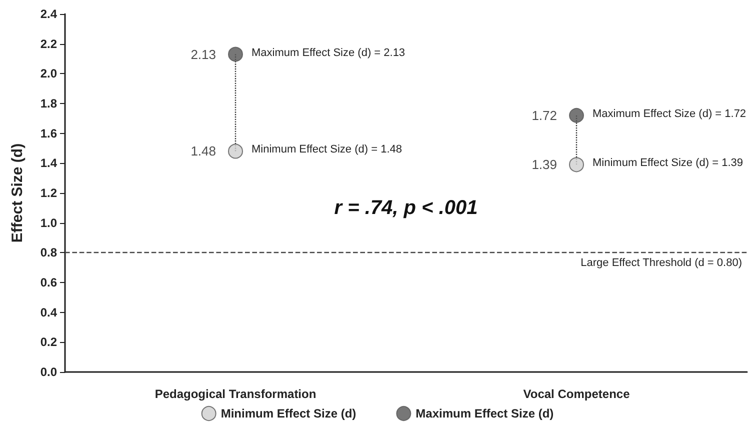 The height and width of the screenshot is (430, 755). What do you see at coordinates (49, 253) in the screenshot?
I see `y-tick-label: 0.8` at bounding box center [49, 253].